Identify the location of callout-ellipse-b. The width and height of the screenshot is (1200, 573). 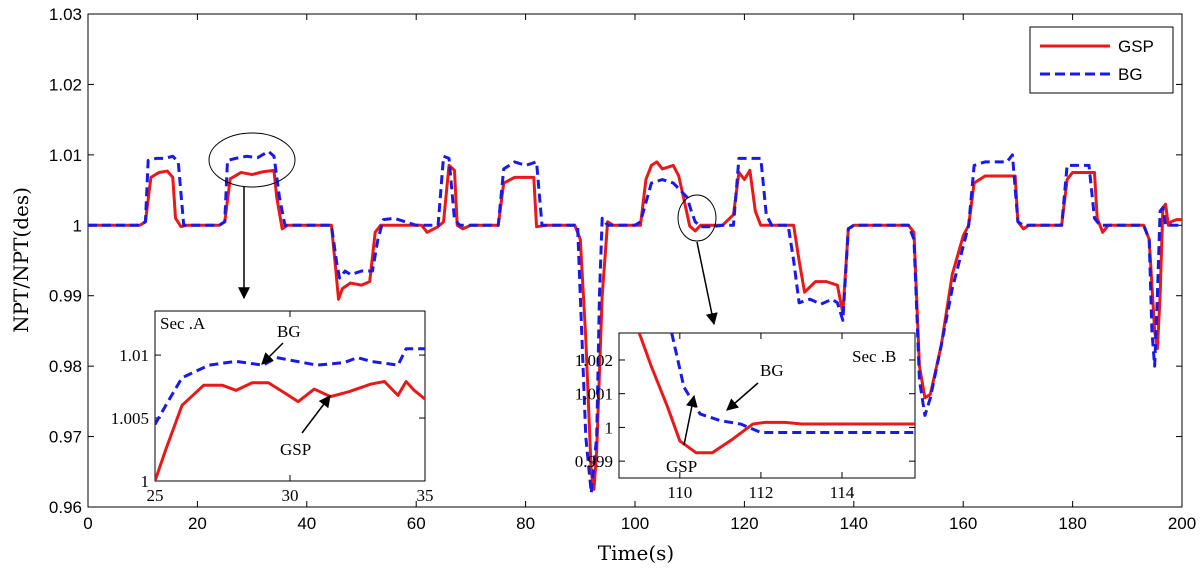
(697, 218).